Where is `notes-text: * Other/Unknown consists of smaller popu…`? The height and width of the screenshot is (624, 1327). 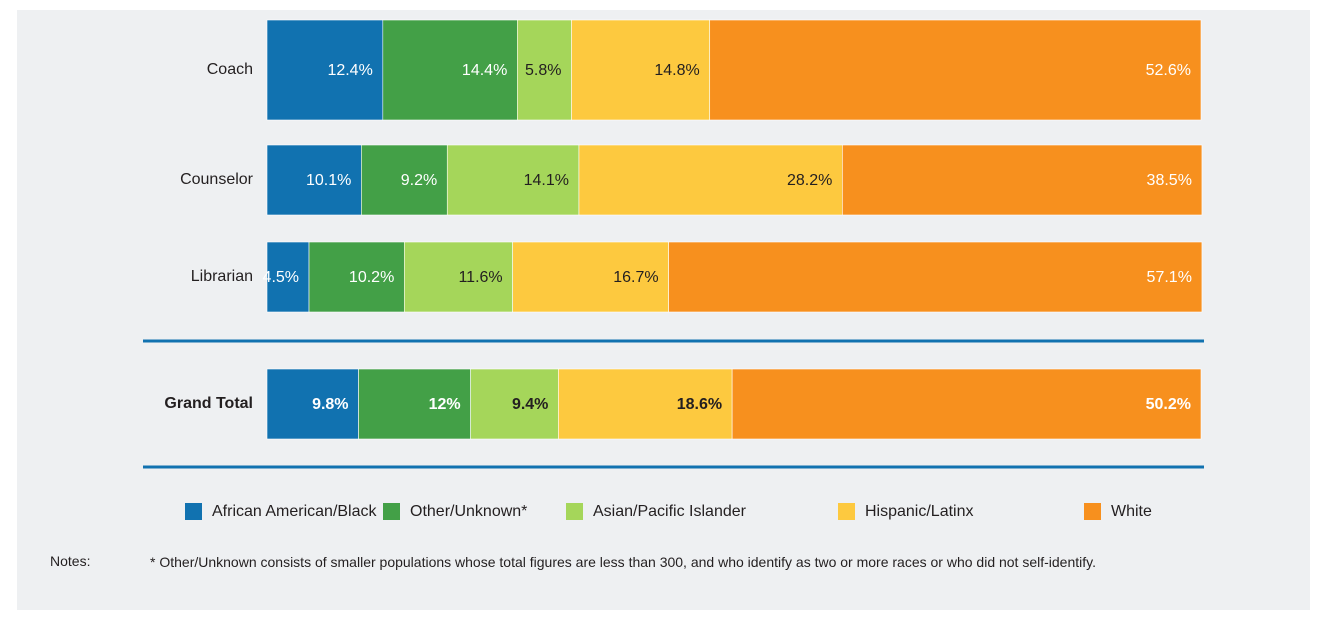 notes-text: * Other/Unknown consists of smaller popu… is located at coordinates (623, 562).